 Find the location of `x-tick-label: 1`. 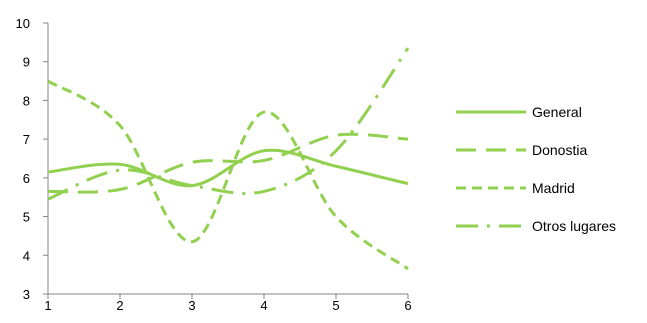

x-tick-label: 1 is located at coordinates (47, 305).